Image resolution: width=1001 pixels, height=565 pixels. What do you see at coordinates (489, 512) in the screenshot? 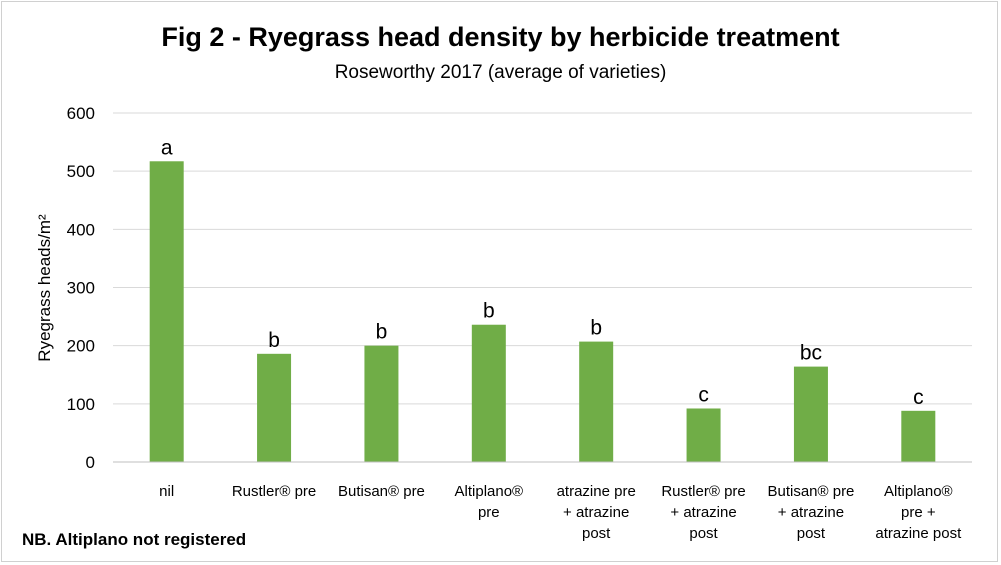
I see `x-tick-label-line: pre` at bounding box center [489, 512].